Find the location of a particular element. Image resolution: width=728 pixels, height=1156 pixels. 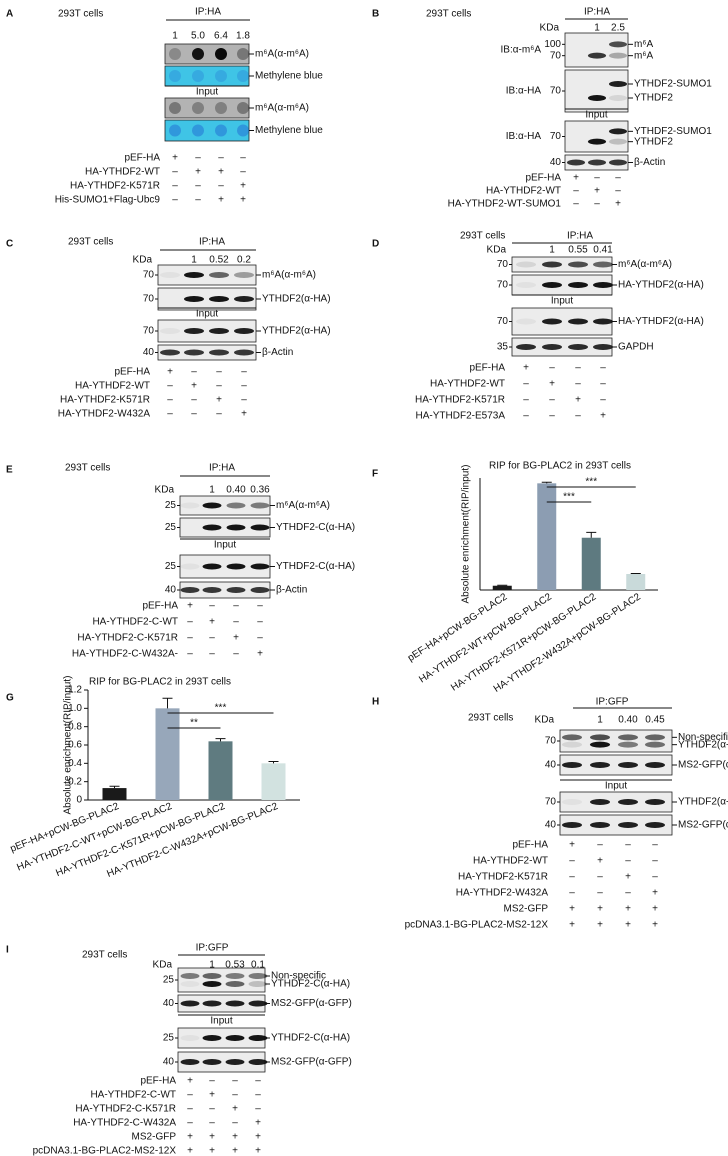

panel-label: A is located at coordinates (9, 14).